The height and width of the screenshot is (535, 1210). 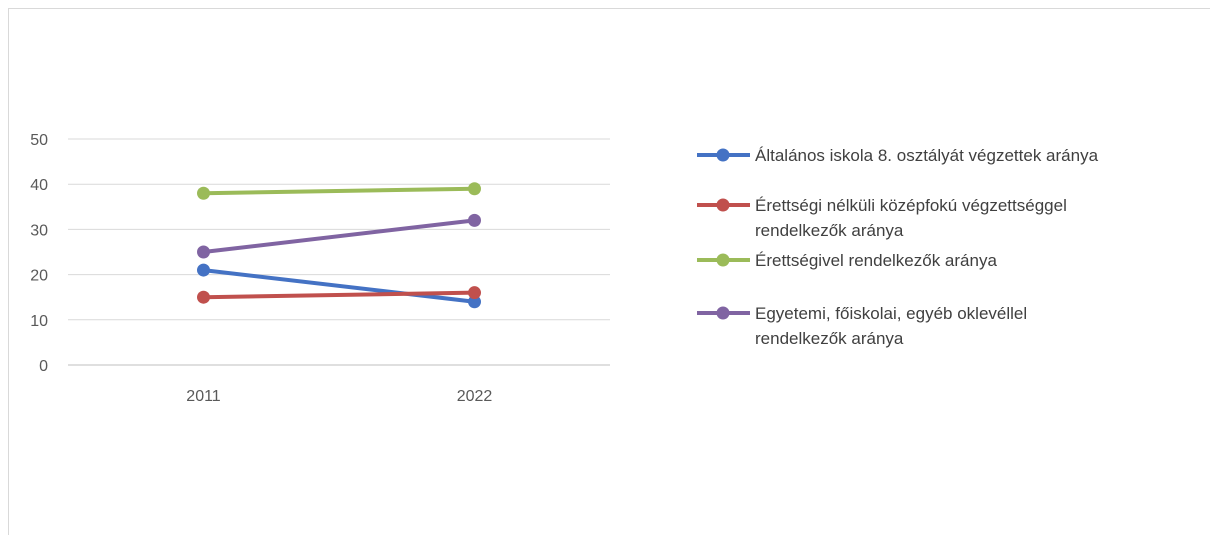 What do you see at coordinates (39, 253) in the screenshot?
I see `y-axis-ticks: 0 10 20 30 40 50` at bounding box center [39, 253].